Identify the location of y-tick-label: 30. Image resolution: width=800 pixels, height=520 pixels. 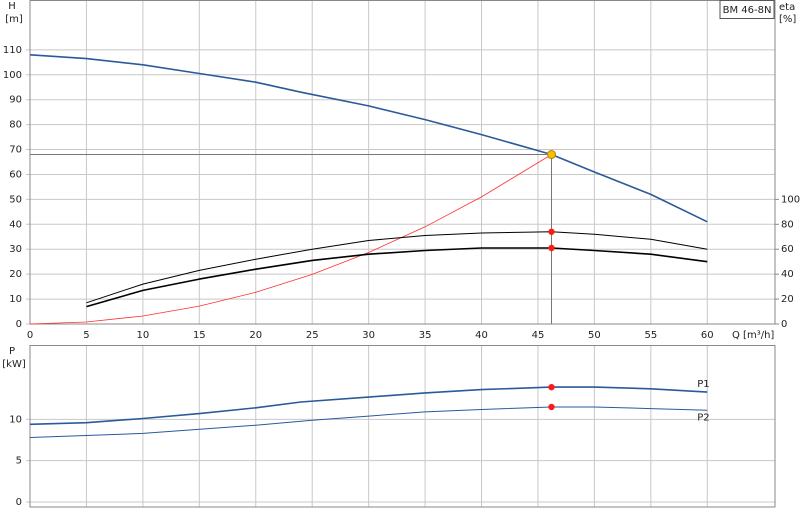
(15, 249).